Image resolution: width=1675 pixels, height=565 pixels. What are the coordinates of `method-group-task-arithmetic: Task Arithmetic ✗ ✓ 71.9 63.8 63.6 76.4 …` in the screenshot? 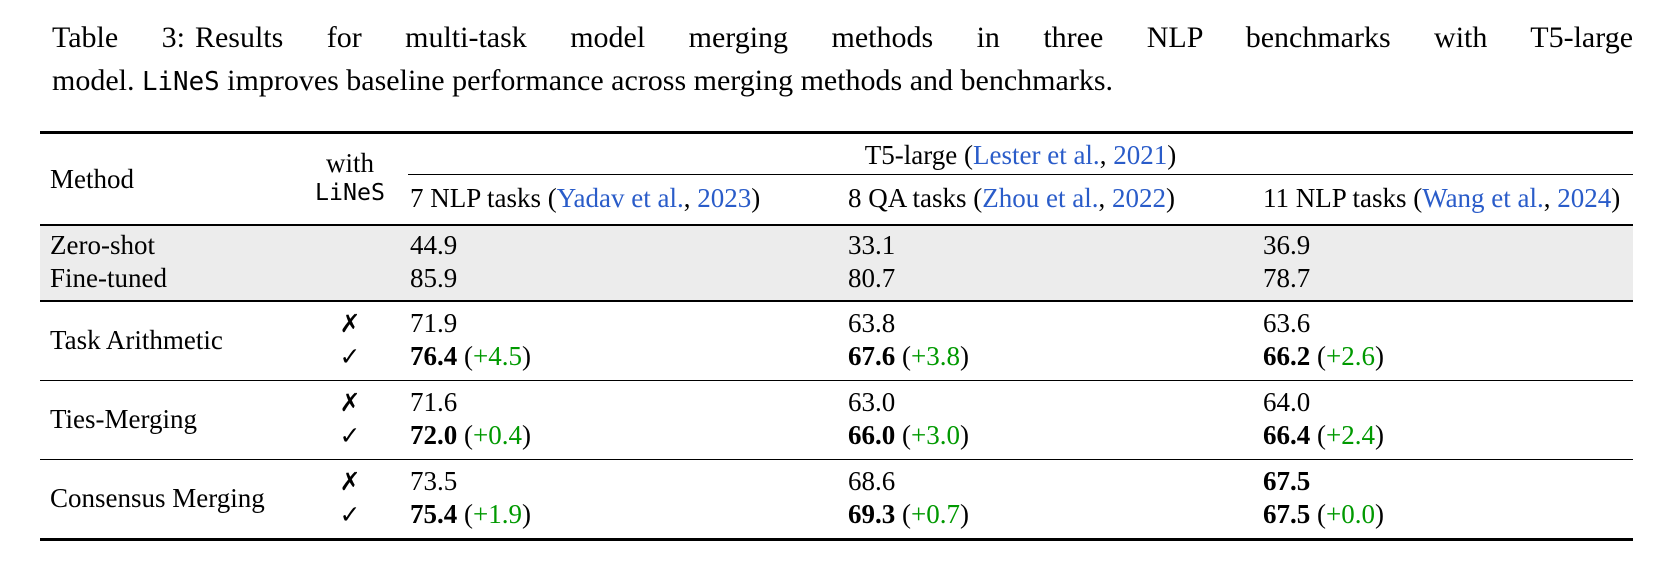 It's located at (836, 341).